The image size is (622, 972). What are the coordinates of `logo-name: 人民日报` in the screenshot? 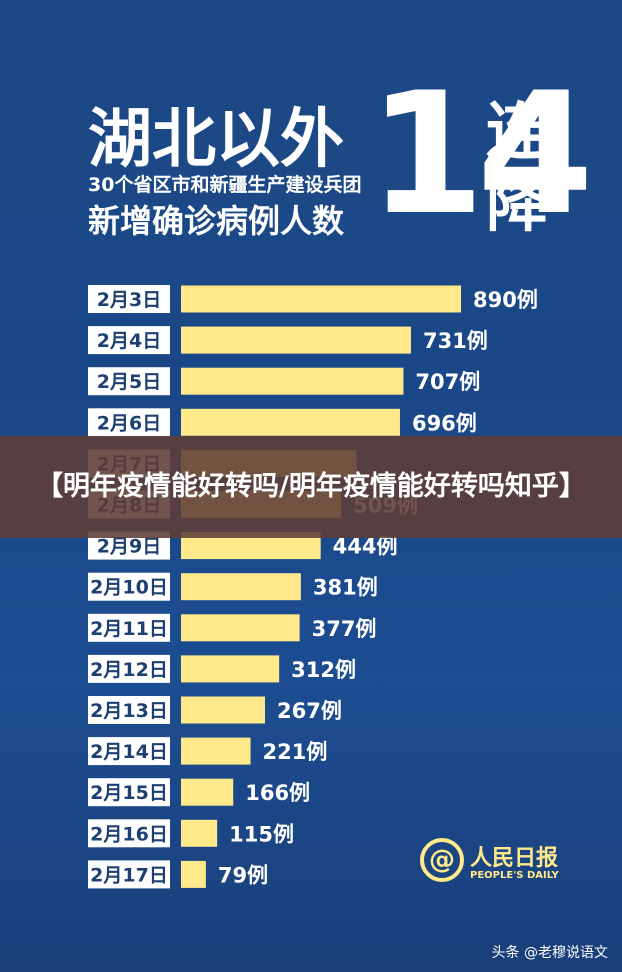 It's located at (514, 858).